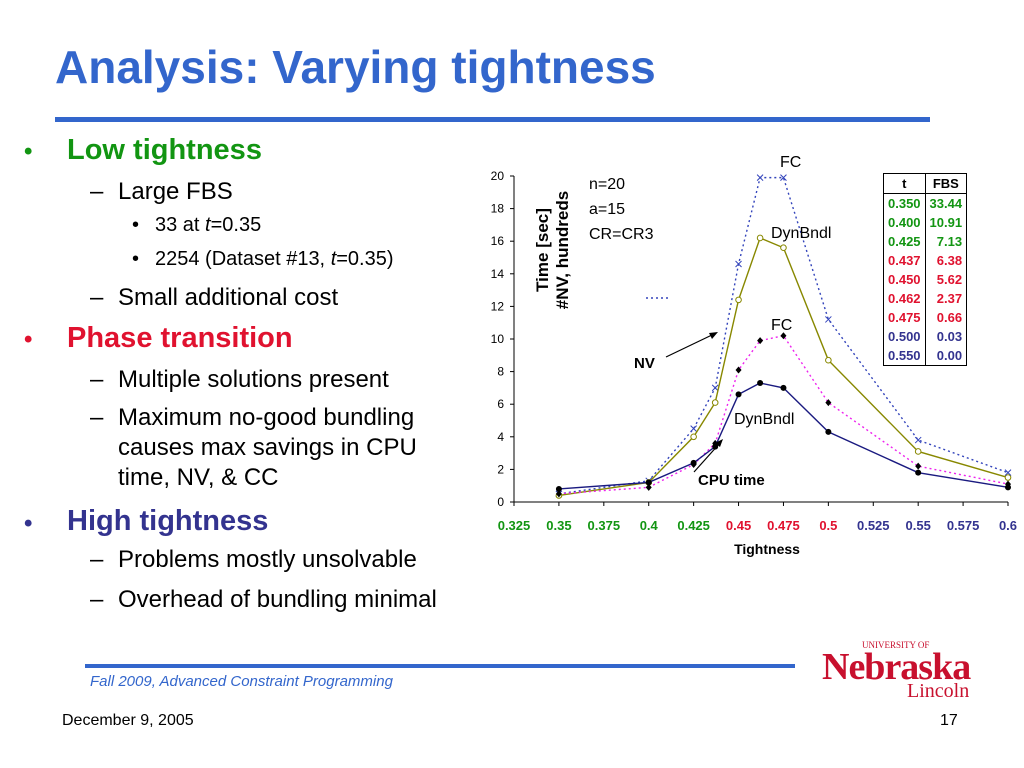 The image size is (1024, 768). What do you see at coordinates (500, 502) in the screenshot?
I see `y-tick-label: 0` at bounding box center [500, 502].